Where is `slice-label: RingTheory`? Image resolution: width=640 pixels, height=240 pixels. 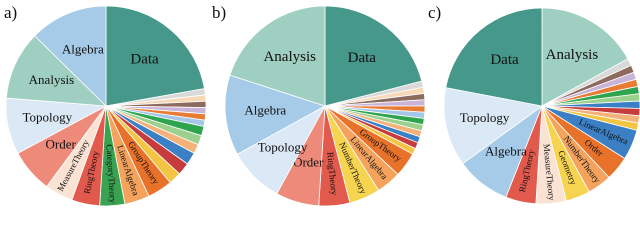 slice-label: RingTheory is located at coordinates (332, 173).